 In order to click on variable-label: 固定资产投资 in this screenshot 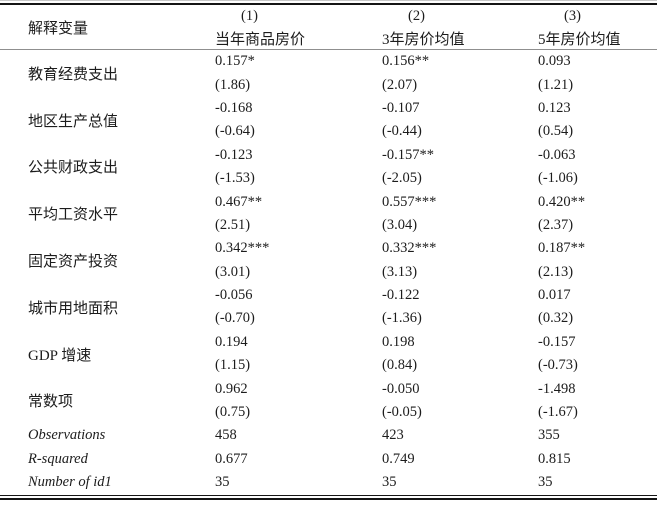, I will do `click(73, 262)`.